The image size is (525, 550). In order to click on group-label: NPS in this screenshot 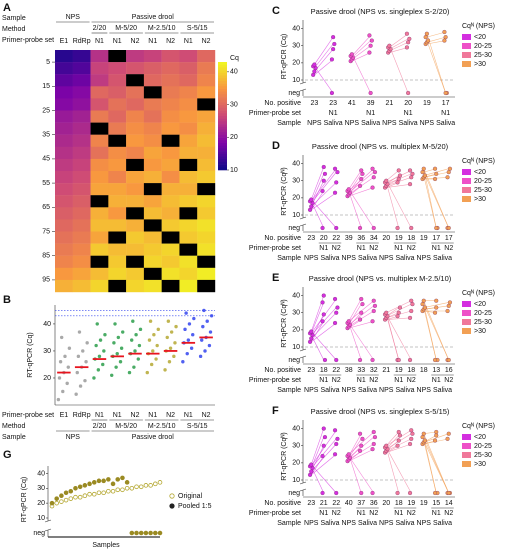, I will do `click(73, 17)`.